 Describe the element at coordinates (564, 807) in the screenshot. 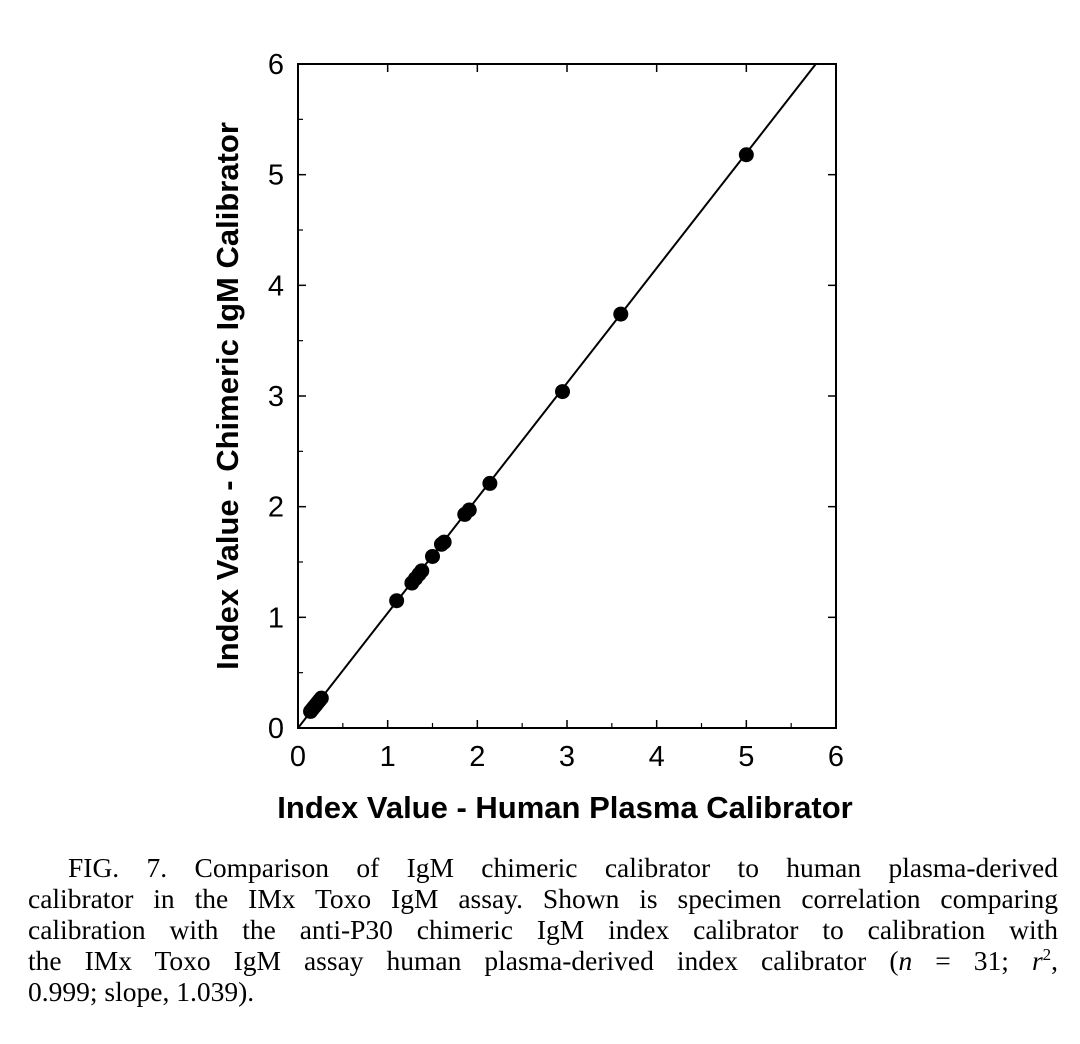

I see `x-axis-label: Index Value - Human Plasma Calibrator` at that location.